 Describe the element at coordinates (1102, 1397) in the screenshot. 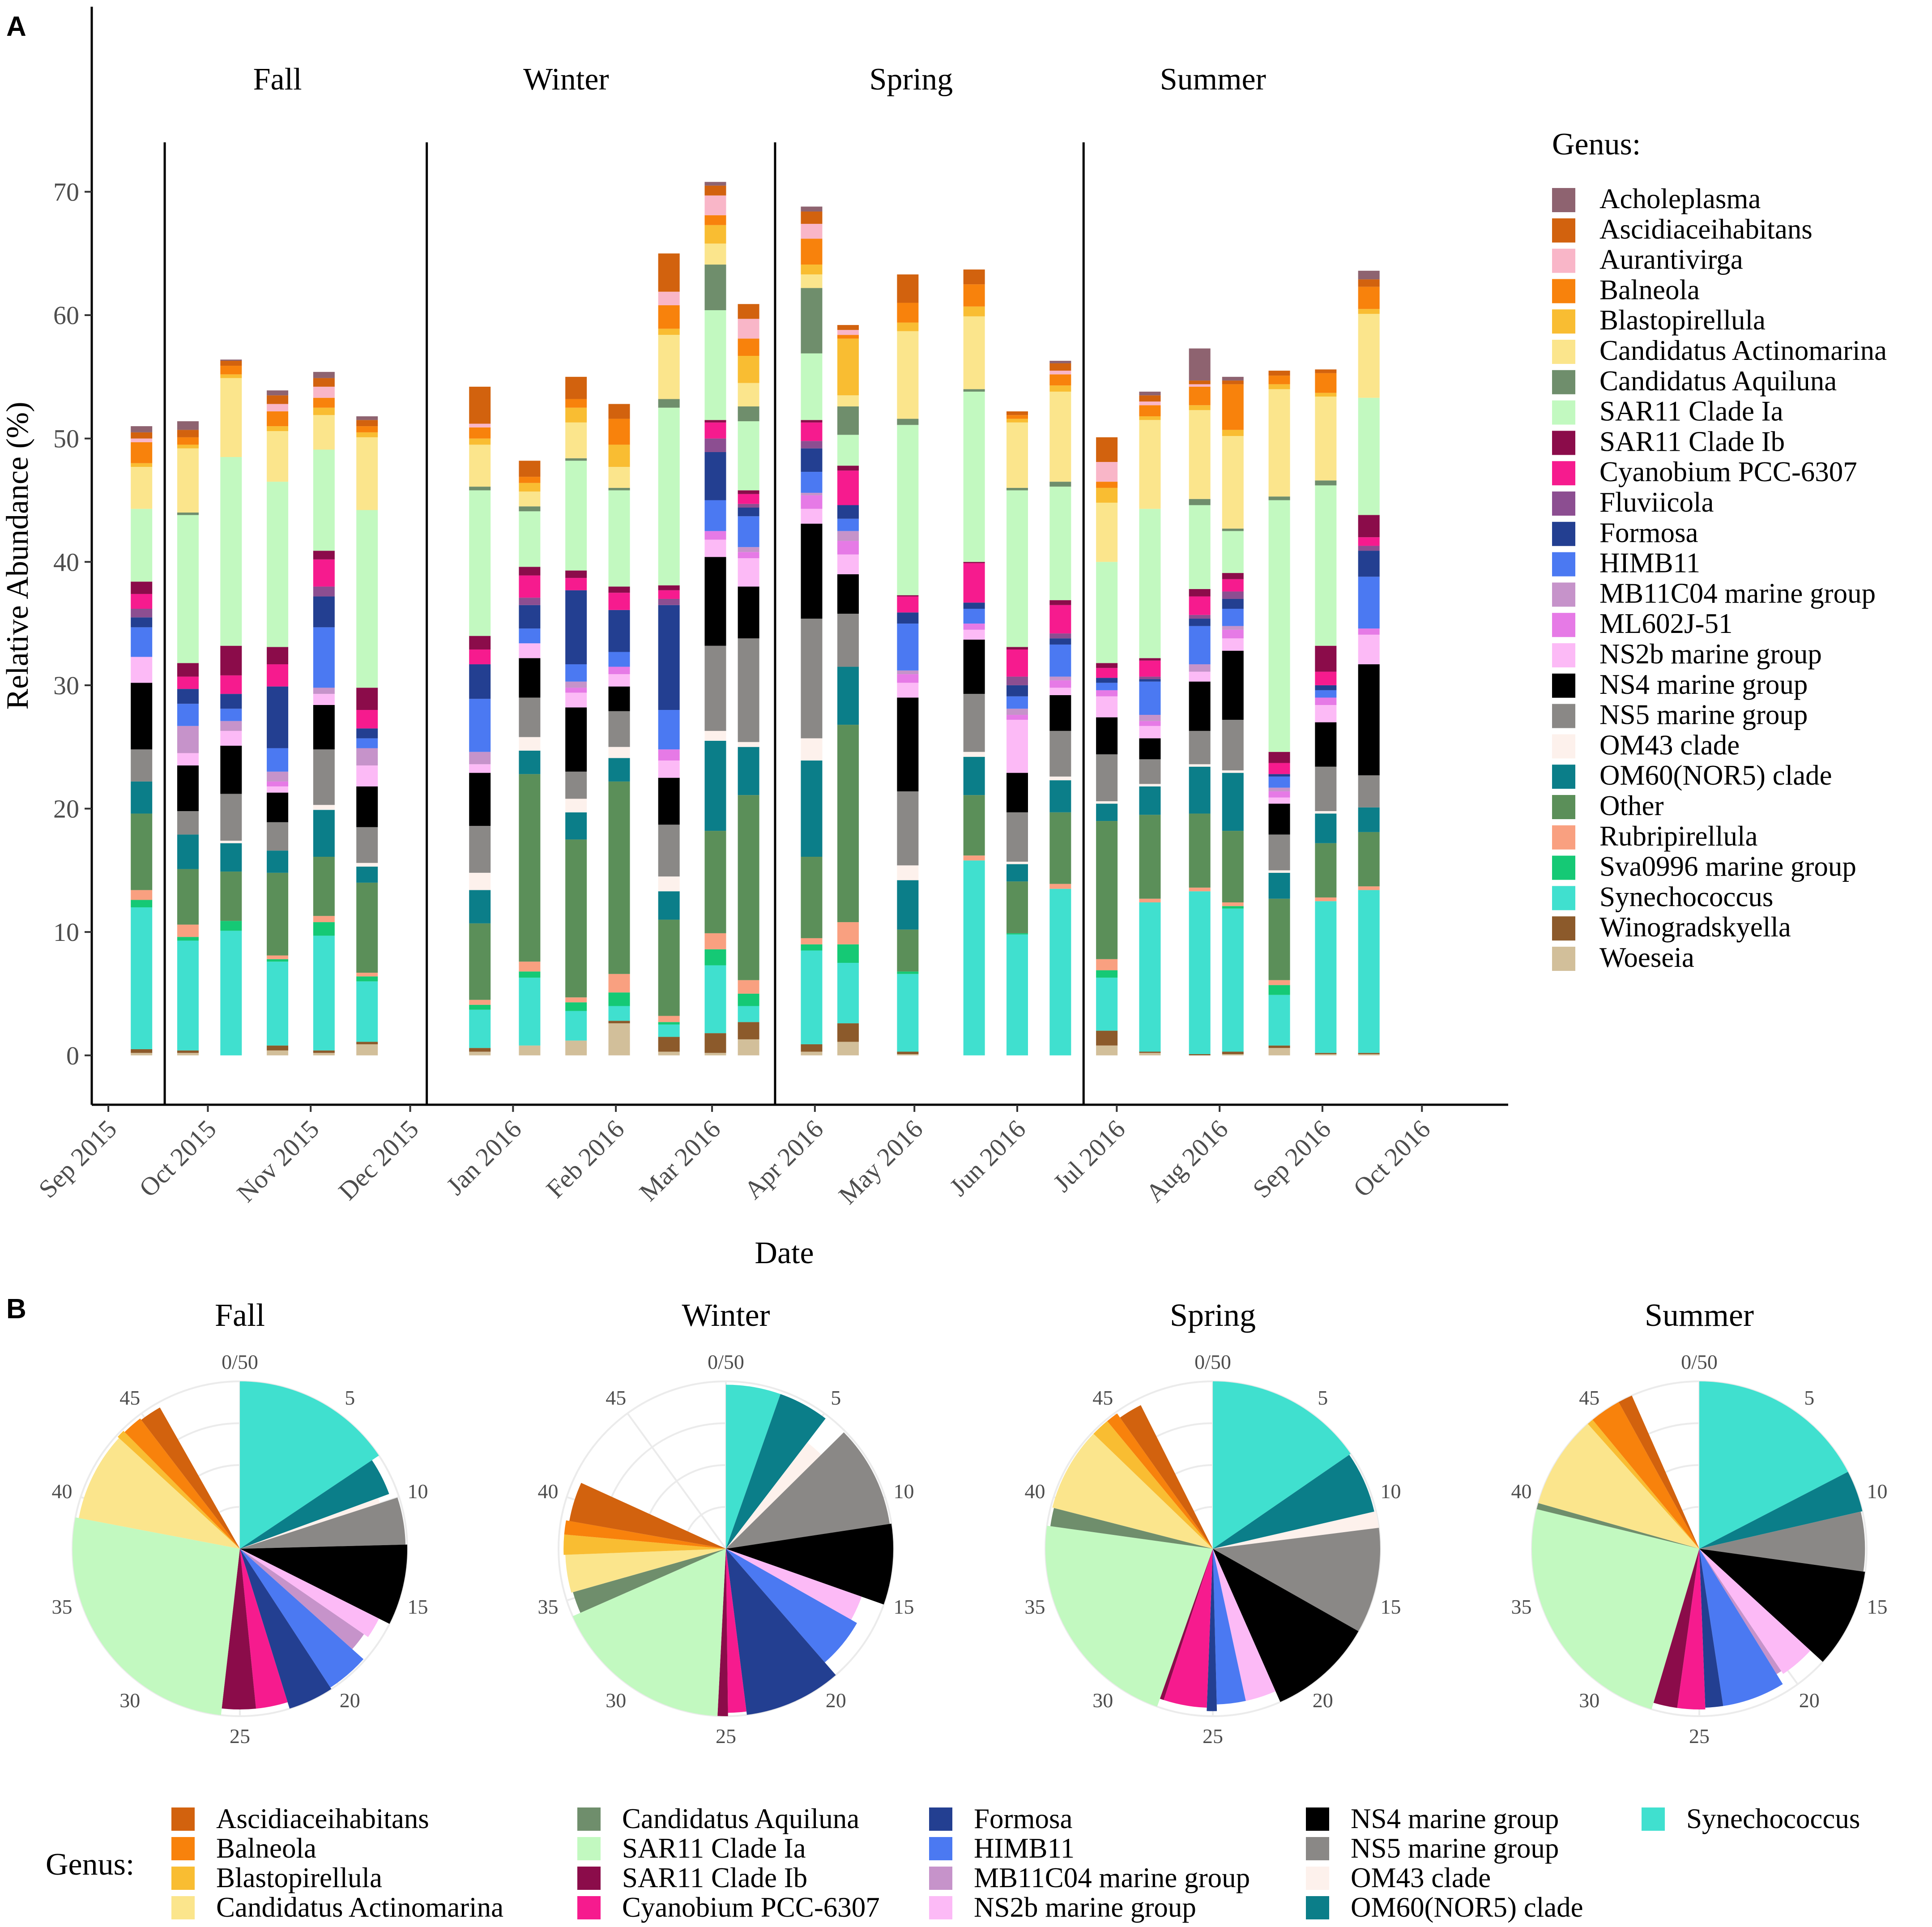

I see `polar-tick-label: 45` at that location.